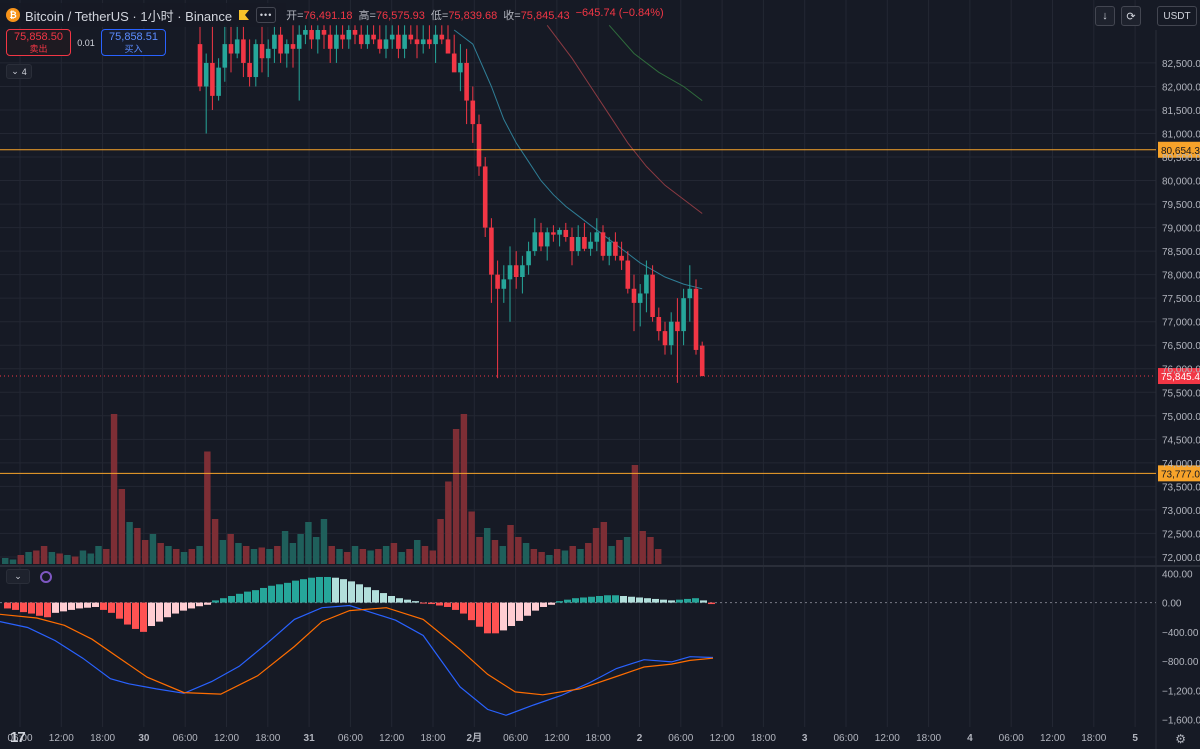 The width and height of the screenshot is (1200, 749). I want to click on level-label: 80,654.3, so click(1180, 151).